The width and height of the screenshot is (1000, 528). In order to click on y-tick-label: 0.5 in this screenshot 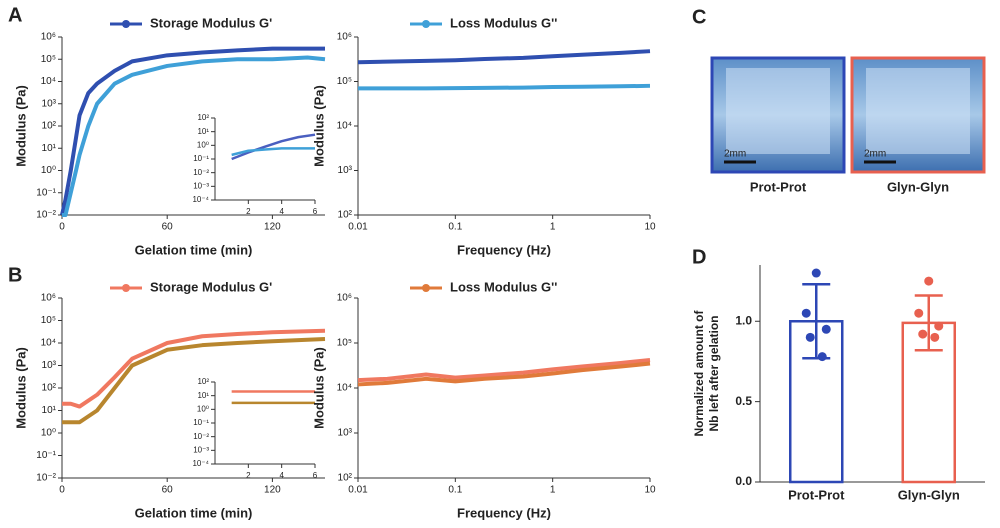, I will do `click(743, 401)`.